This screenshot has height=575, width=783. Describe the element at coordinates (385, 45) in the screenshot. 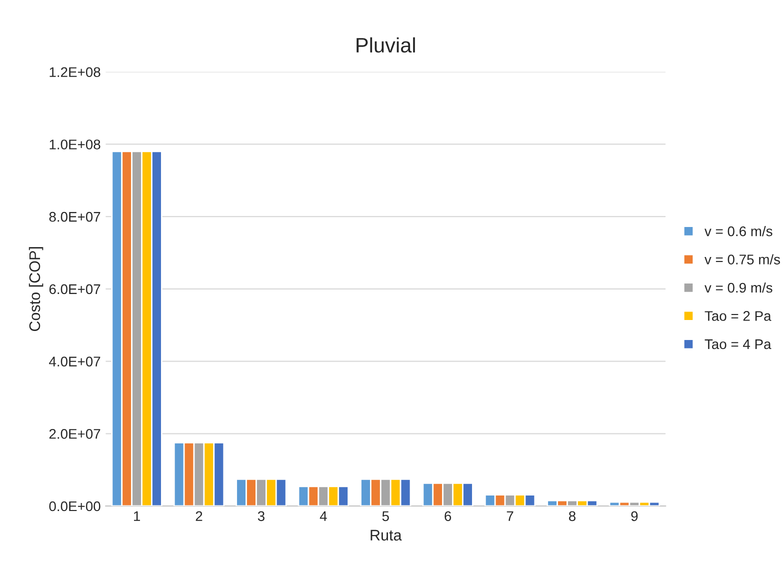

I see `chart-title: Pluvial` at that location.